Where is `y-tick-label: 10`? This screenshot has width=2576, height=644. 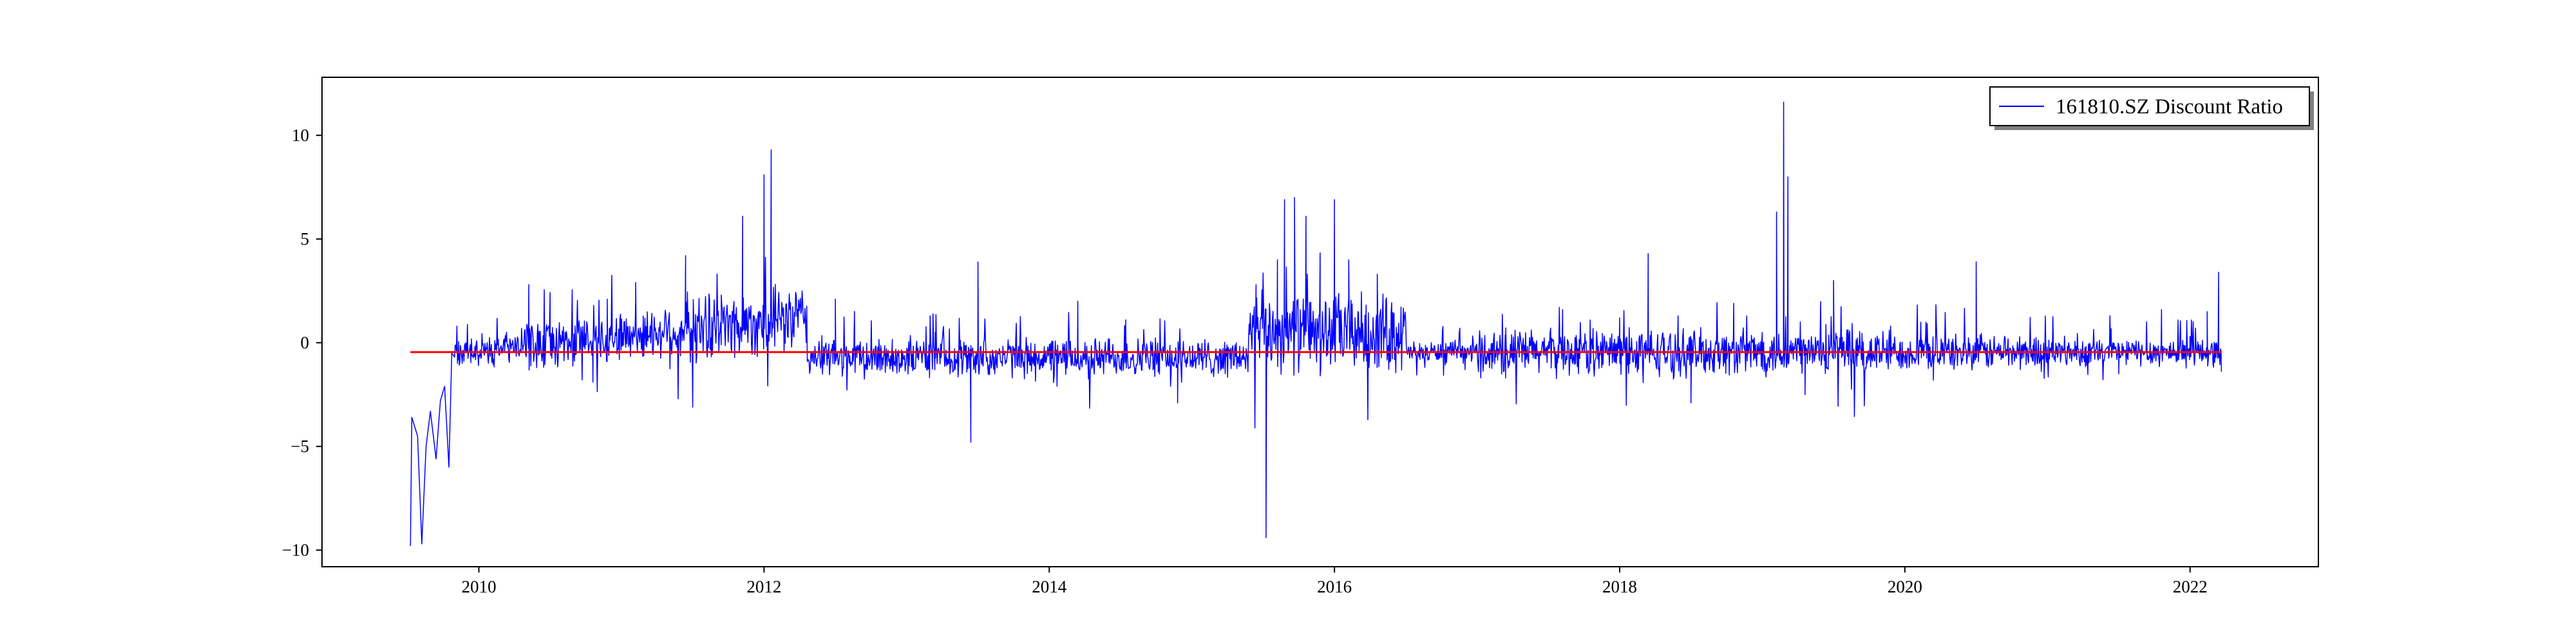 y-tick-label: 10 is located at coordinates (301, 135).